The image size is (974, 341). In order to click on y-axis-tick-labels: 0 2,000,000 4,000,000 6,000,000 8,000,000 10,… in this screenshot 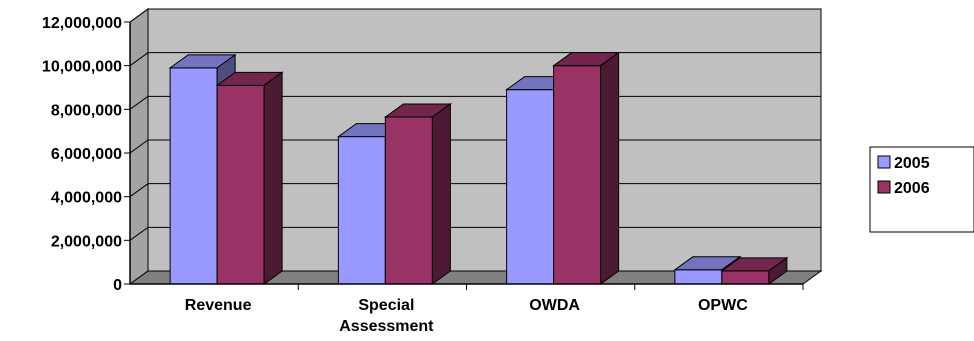, I will do `click(82, 154)`.